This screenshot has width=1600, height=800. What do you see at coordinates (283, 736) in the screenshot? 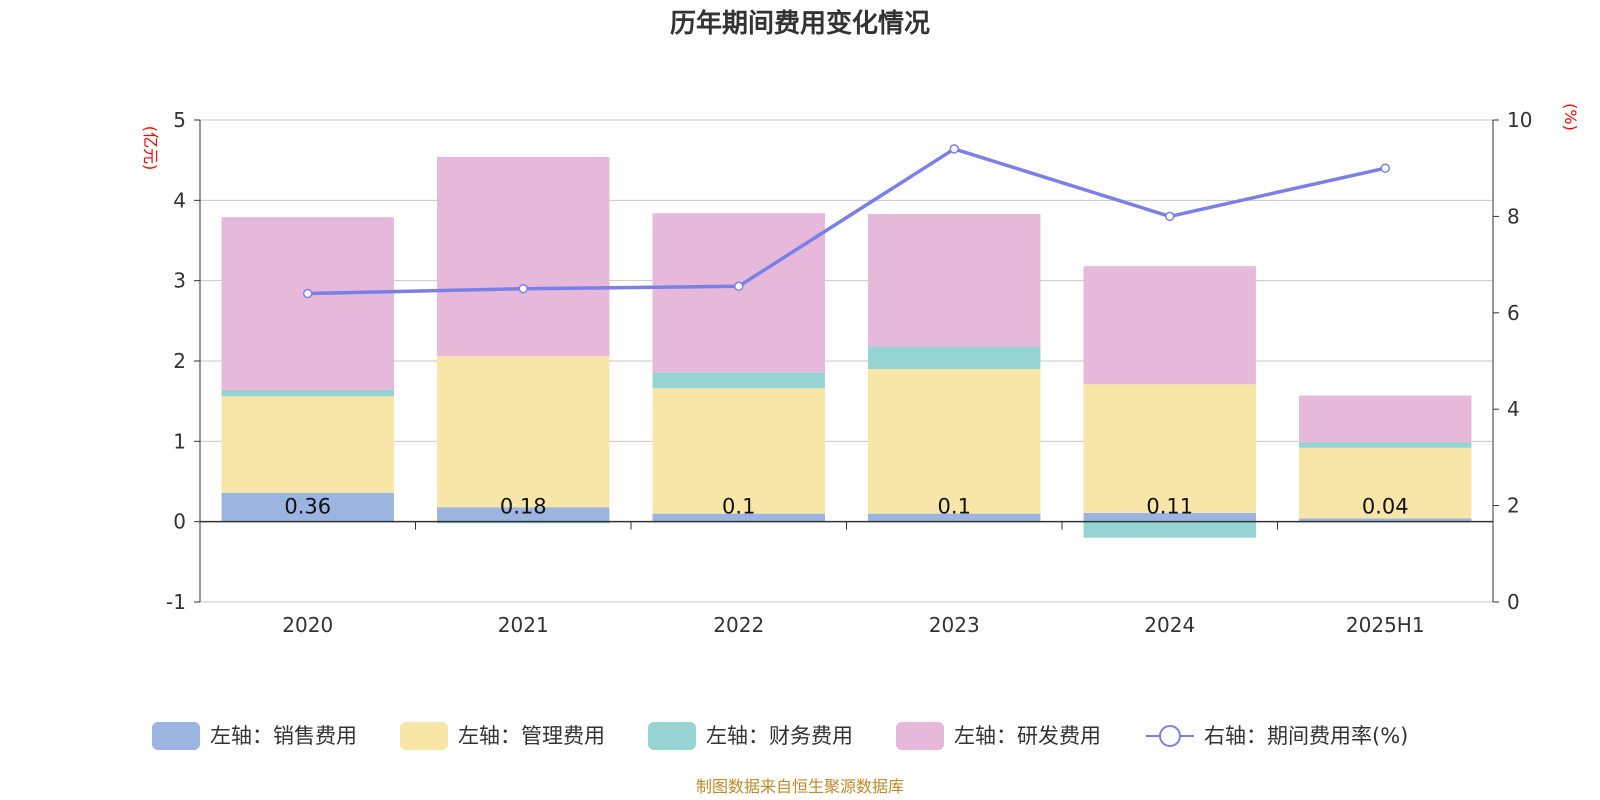
I see `legend-label: 左轴：销售费用` at bounding box center [283, 736].